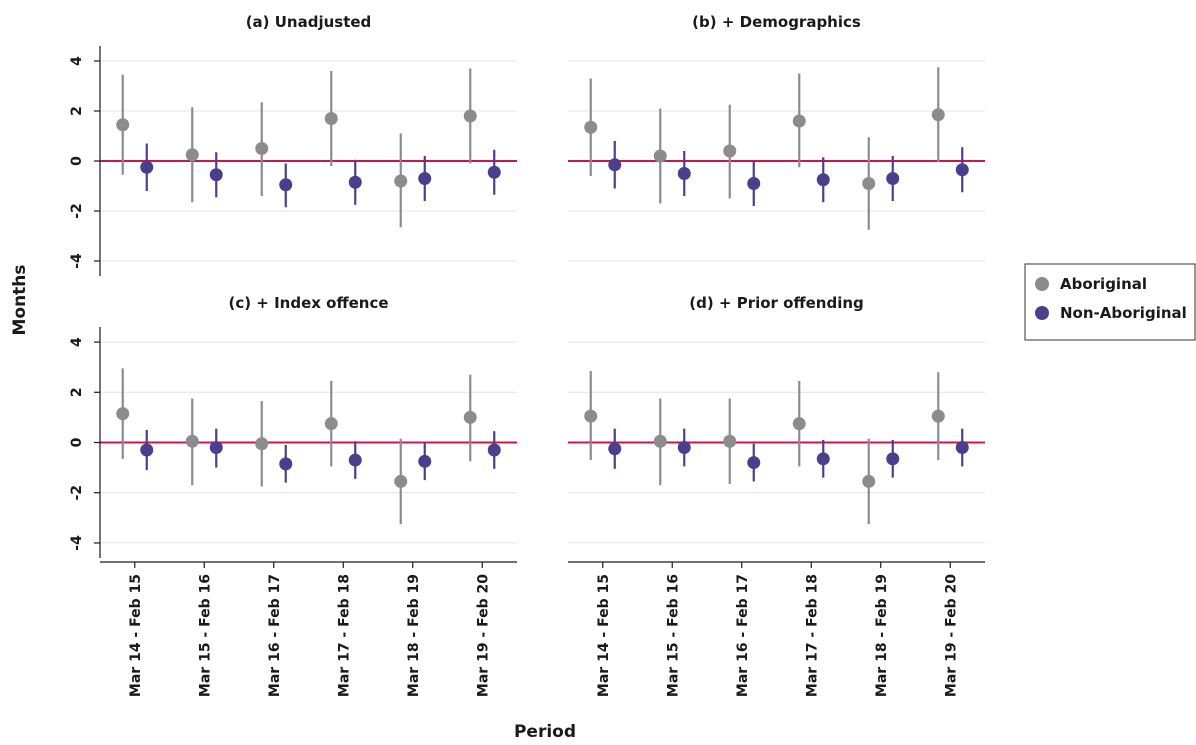 This screenshot has height=745, width=1196. Describe the element at coordinates (309, 22) in the screenshot. I see `panel-title: (a) Unadjusted` at that location.